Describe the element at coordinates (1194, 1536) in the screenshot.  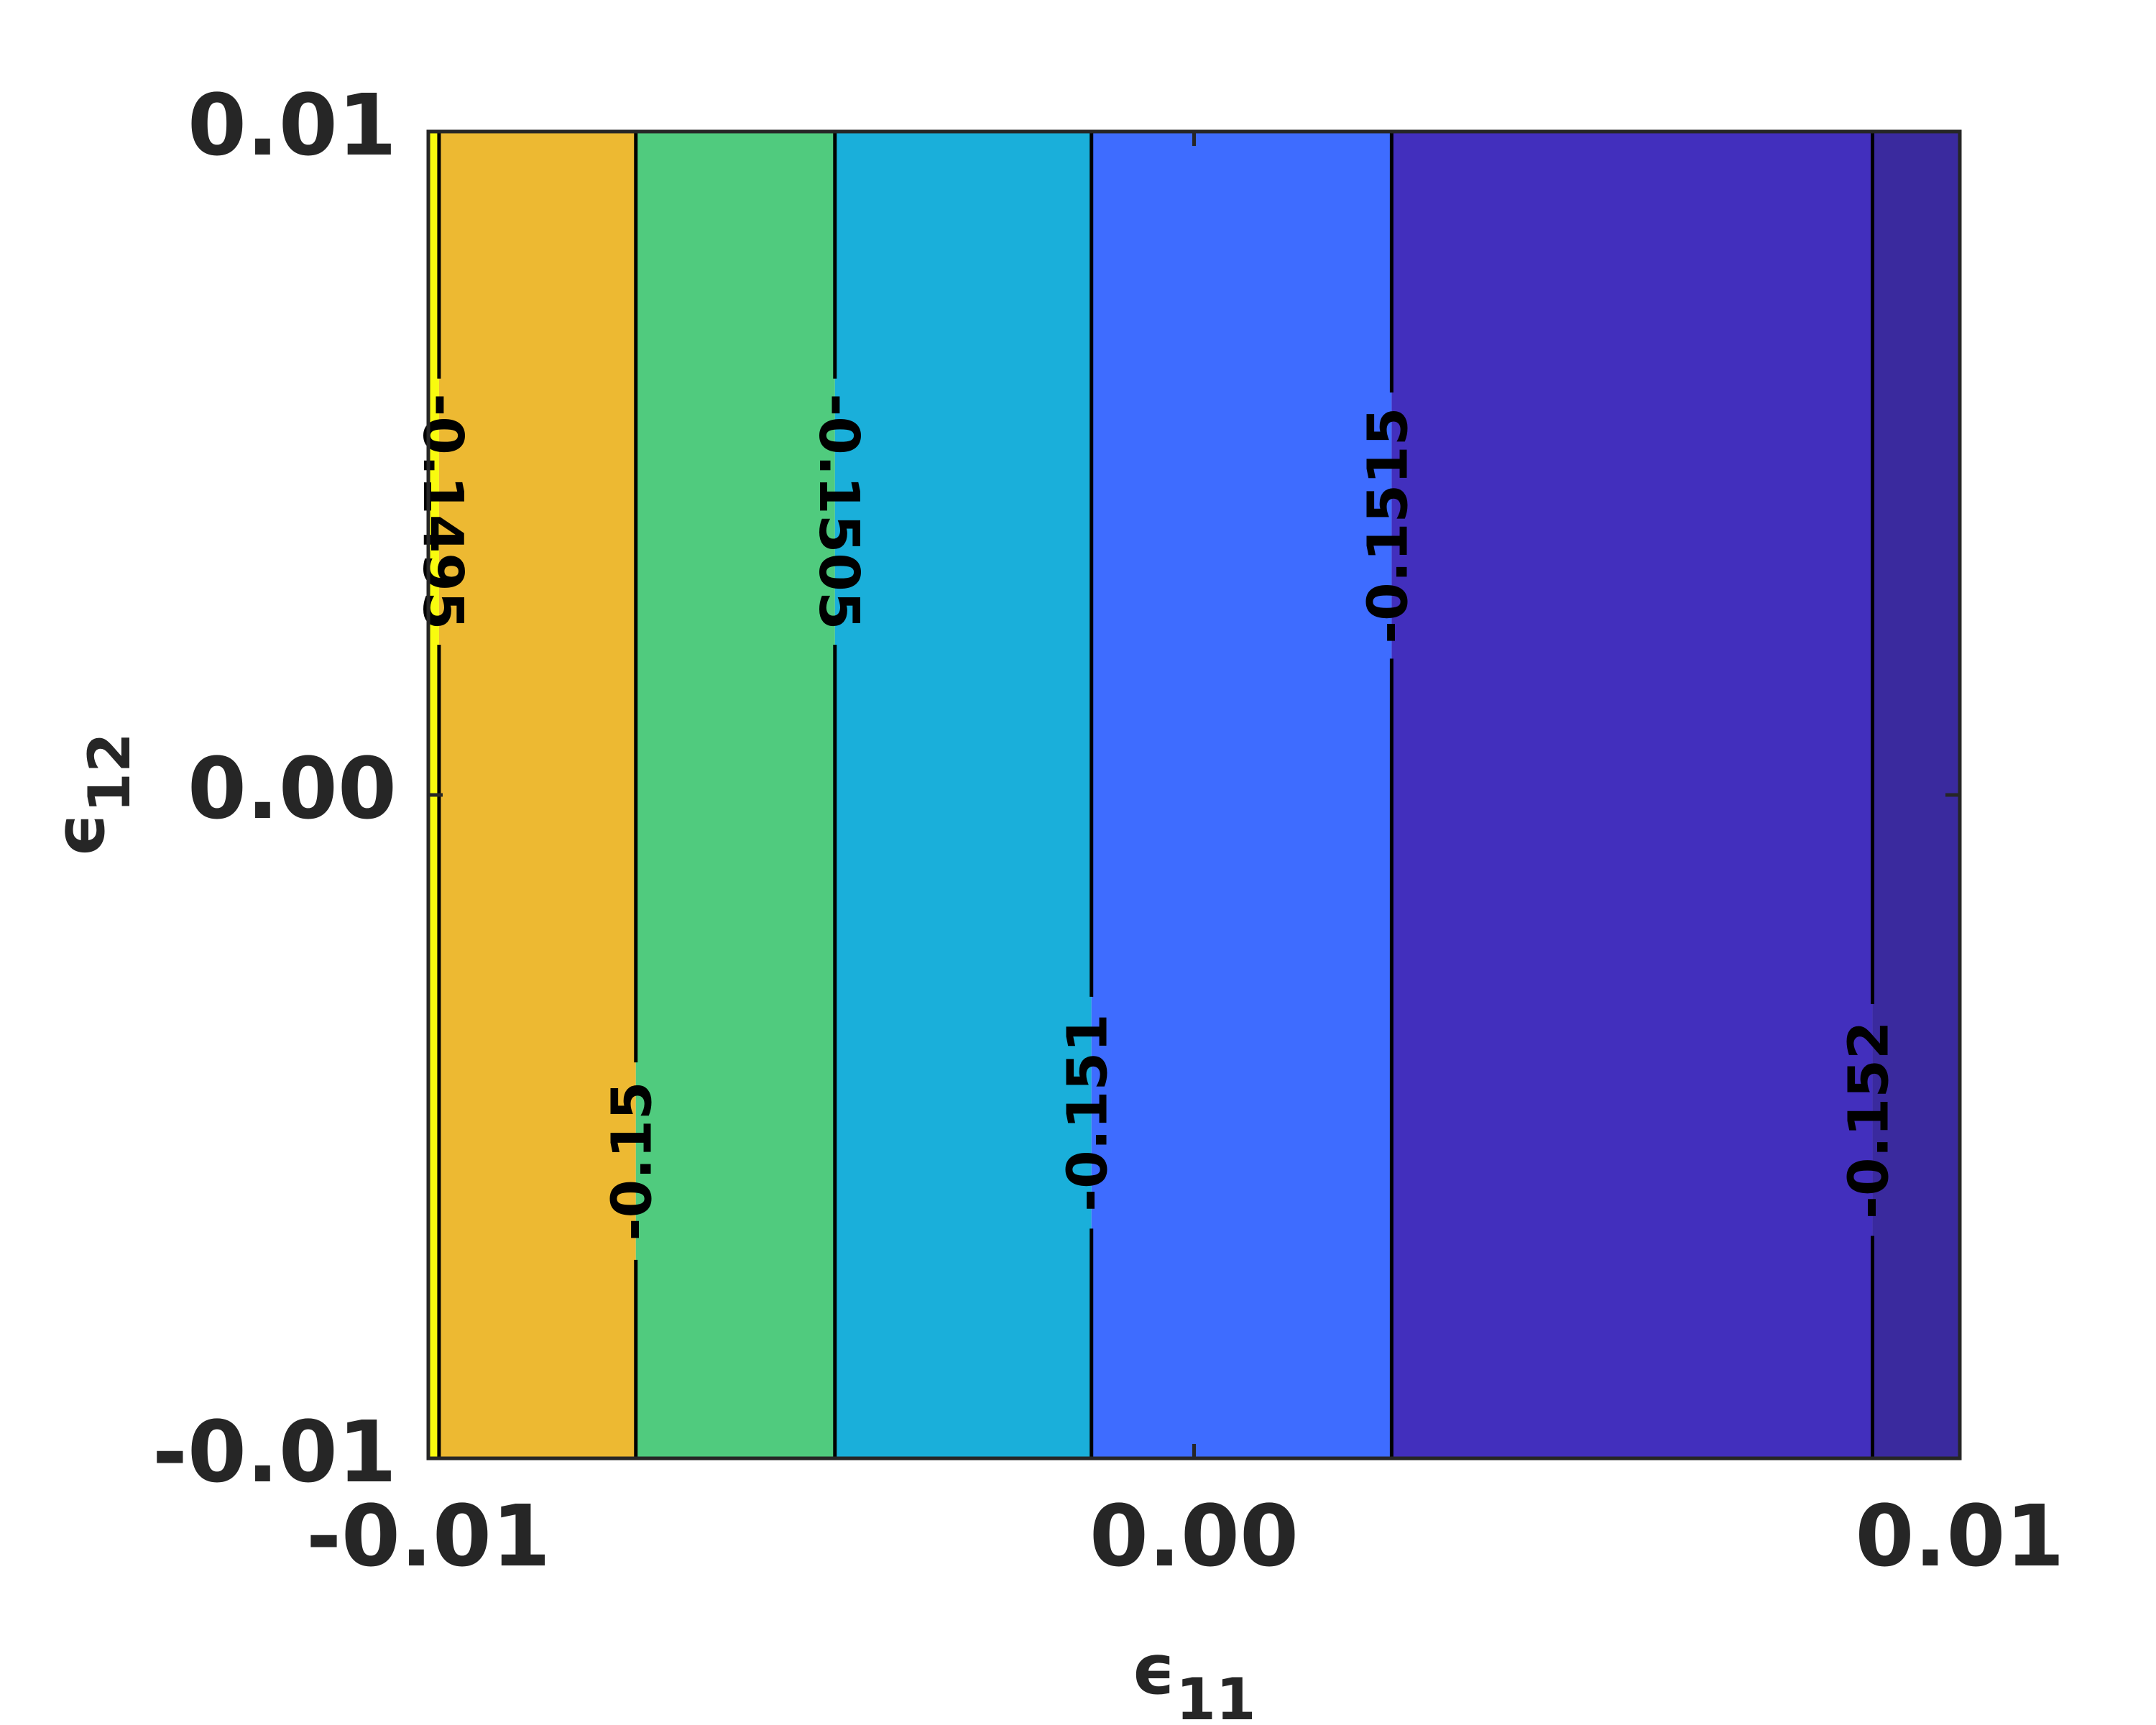
I see `x-tick-label: 0.00` at that location.